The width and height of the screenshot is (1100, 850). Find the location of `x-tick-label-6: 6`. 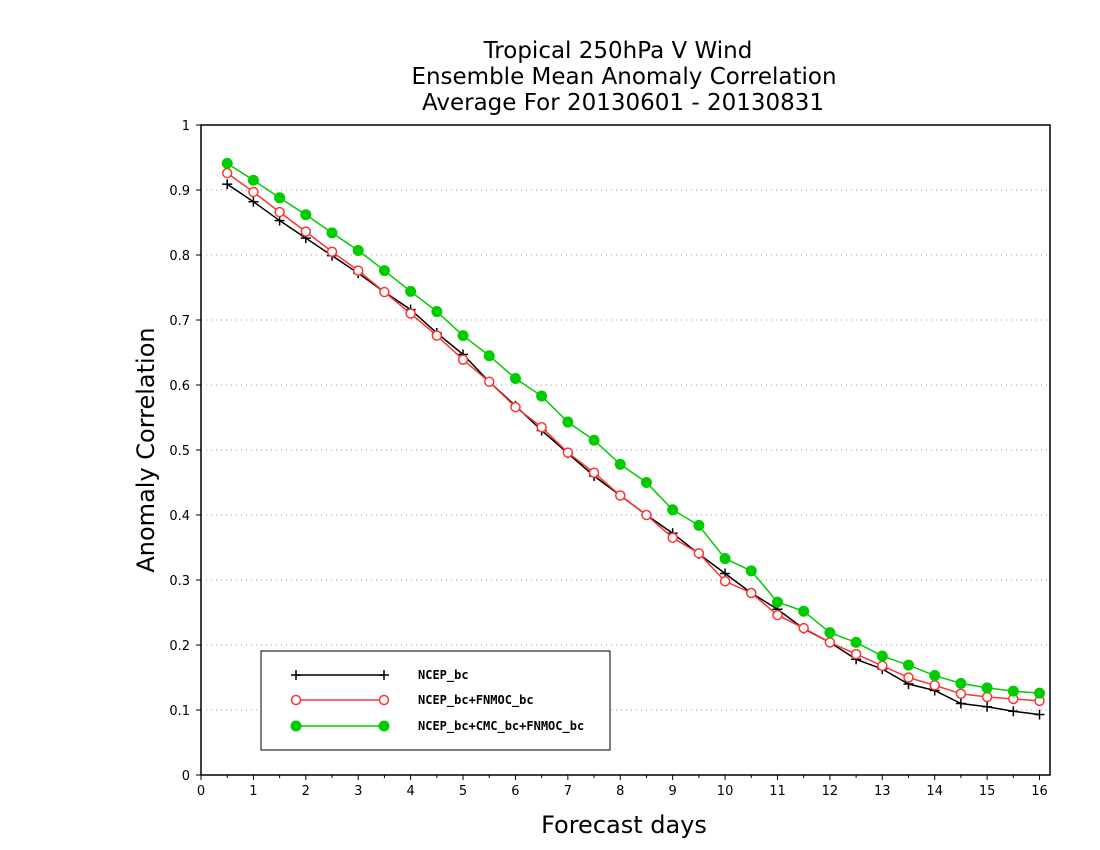

x-tick-label-6: 6 is located at coordinates (515, 791).